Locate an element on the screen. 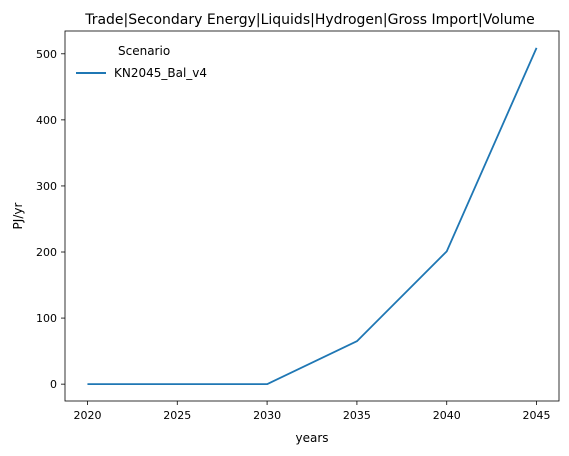  x-tick-label: 2030 is located at coordinates (267, 415).